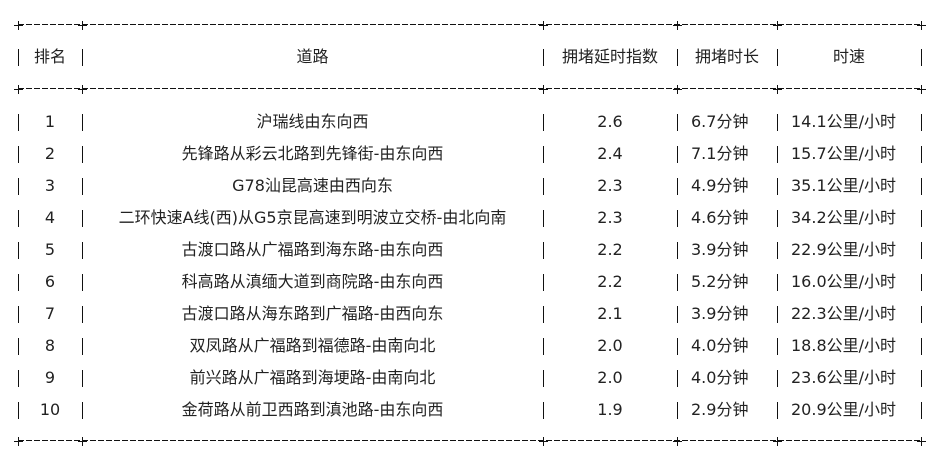  Describe the element at coordinates (312, 153) in the screenshot. I see `cell-road: 先锋路从彩云北路到先锋街-由东向西` at that location.